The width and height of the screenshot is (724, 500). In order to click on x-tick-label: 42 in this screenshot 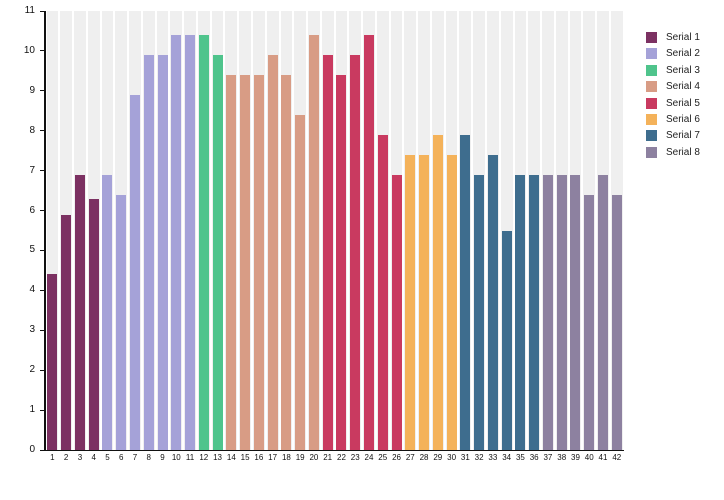, I will do `click(617, 457)`.